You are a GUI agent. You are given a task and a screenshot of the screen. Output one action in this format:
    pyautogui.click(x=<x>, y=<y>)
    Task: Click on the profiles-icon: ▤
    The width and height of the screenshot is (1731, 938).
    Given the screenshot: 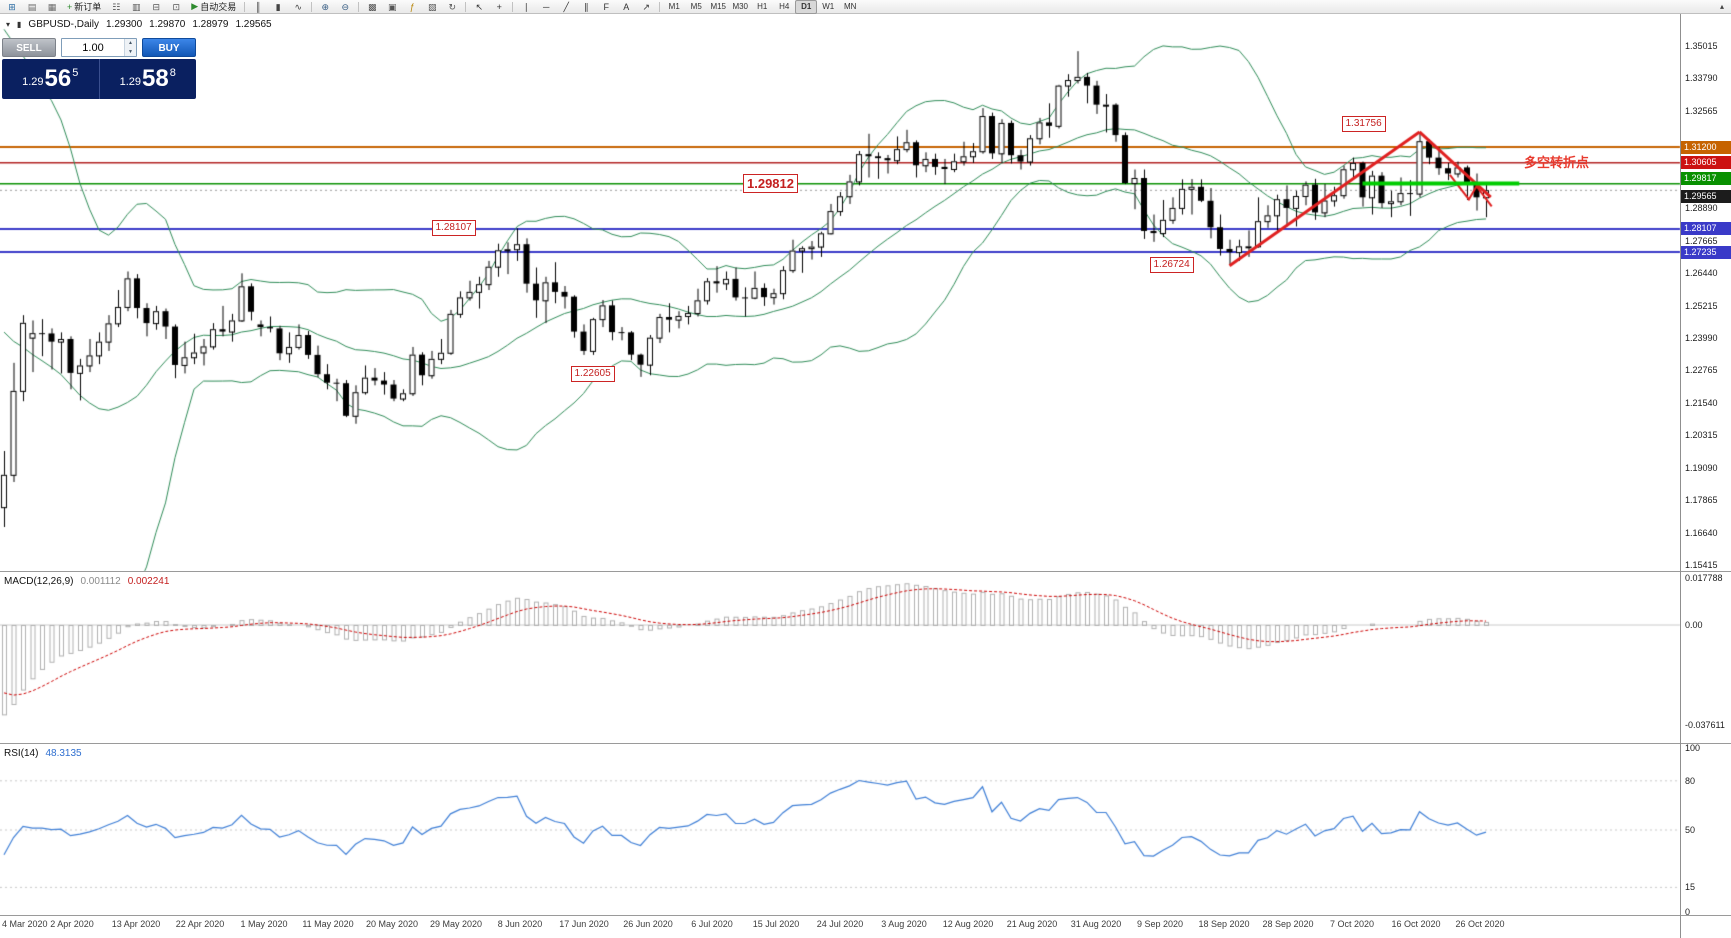 What is the action you would take?
    pyautogui.click(x=32, y=6)
    